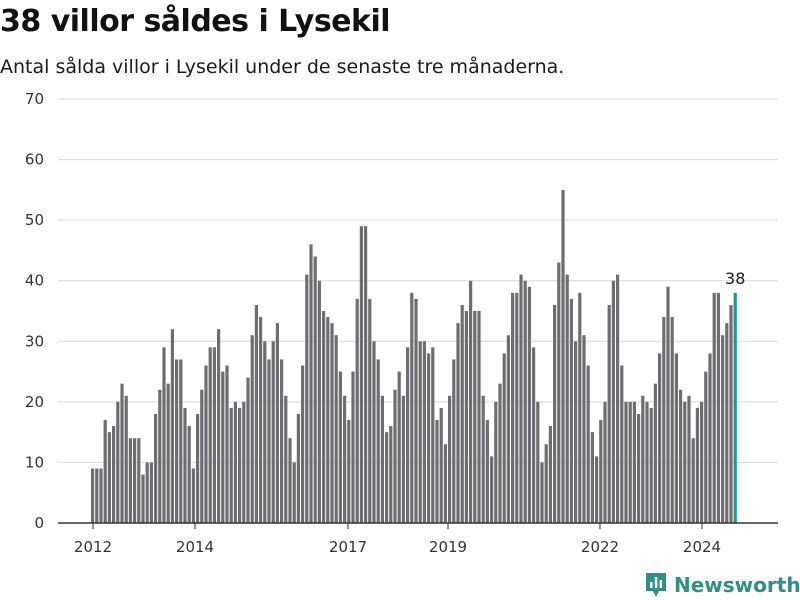  Describe the element at coordinates (348, 547) in the screenshot. I see `x-tick-label: 2017` at that location.